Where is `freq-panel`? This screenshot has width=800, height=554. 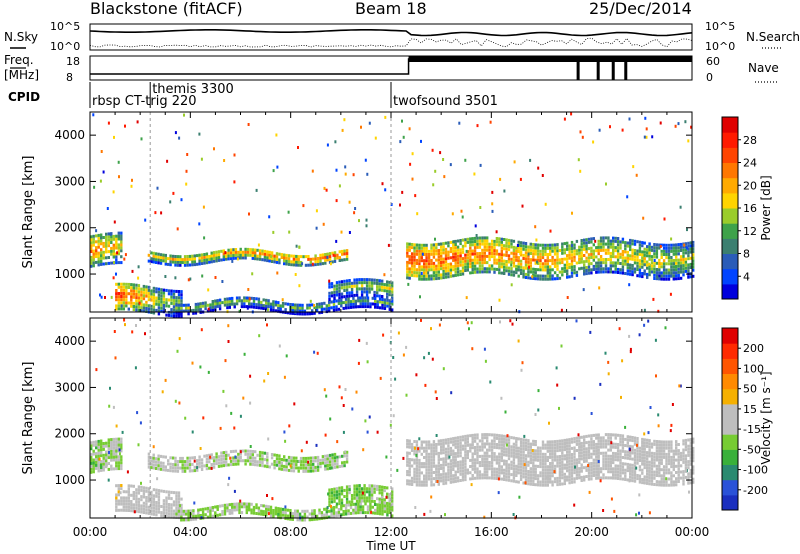 freq-panel is located at coordinates (391, 68).